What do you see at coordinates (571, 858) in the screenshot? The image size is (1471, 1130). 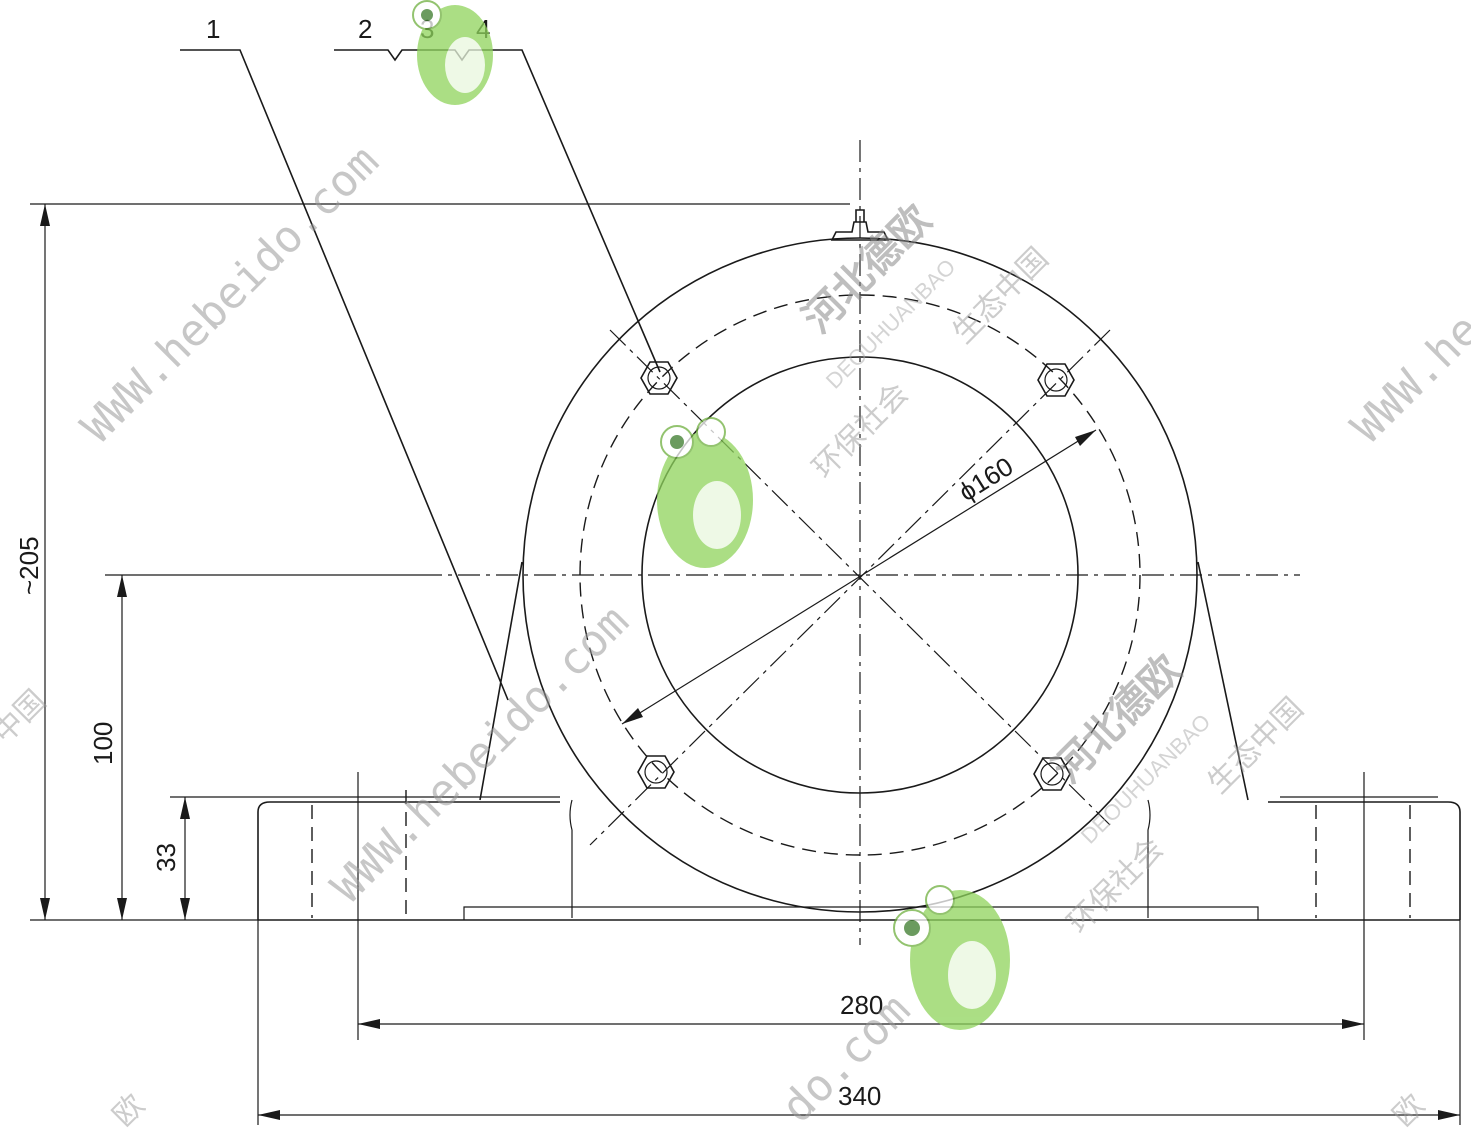 I see `left-inner-leg` at bounding box center [571, 858].